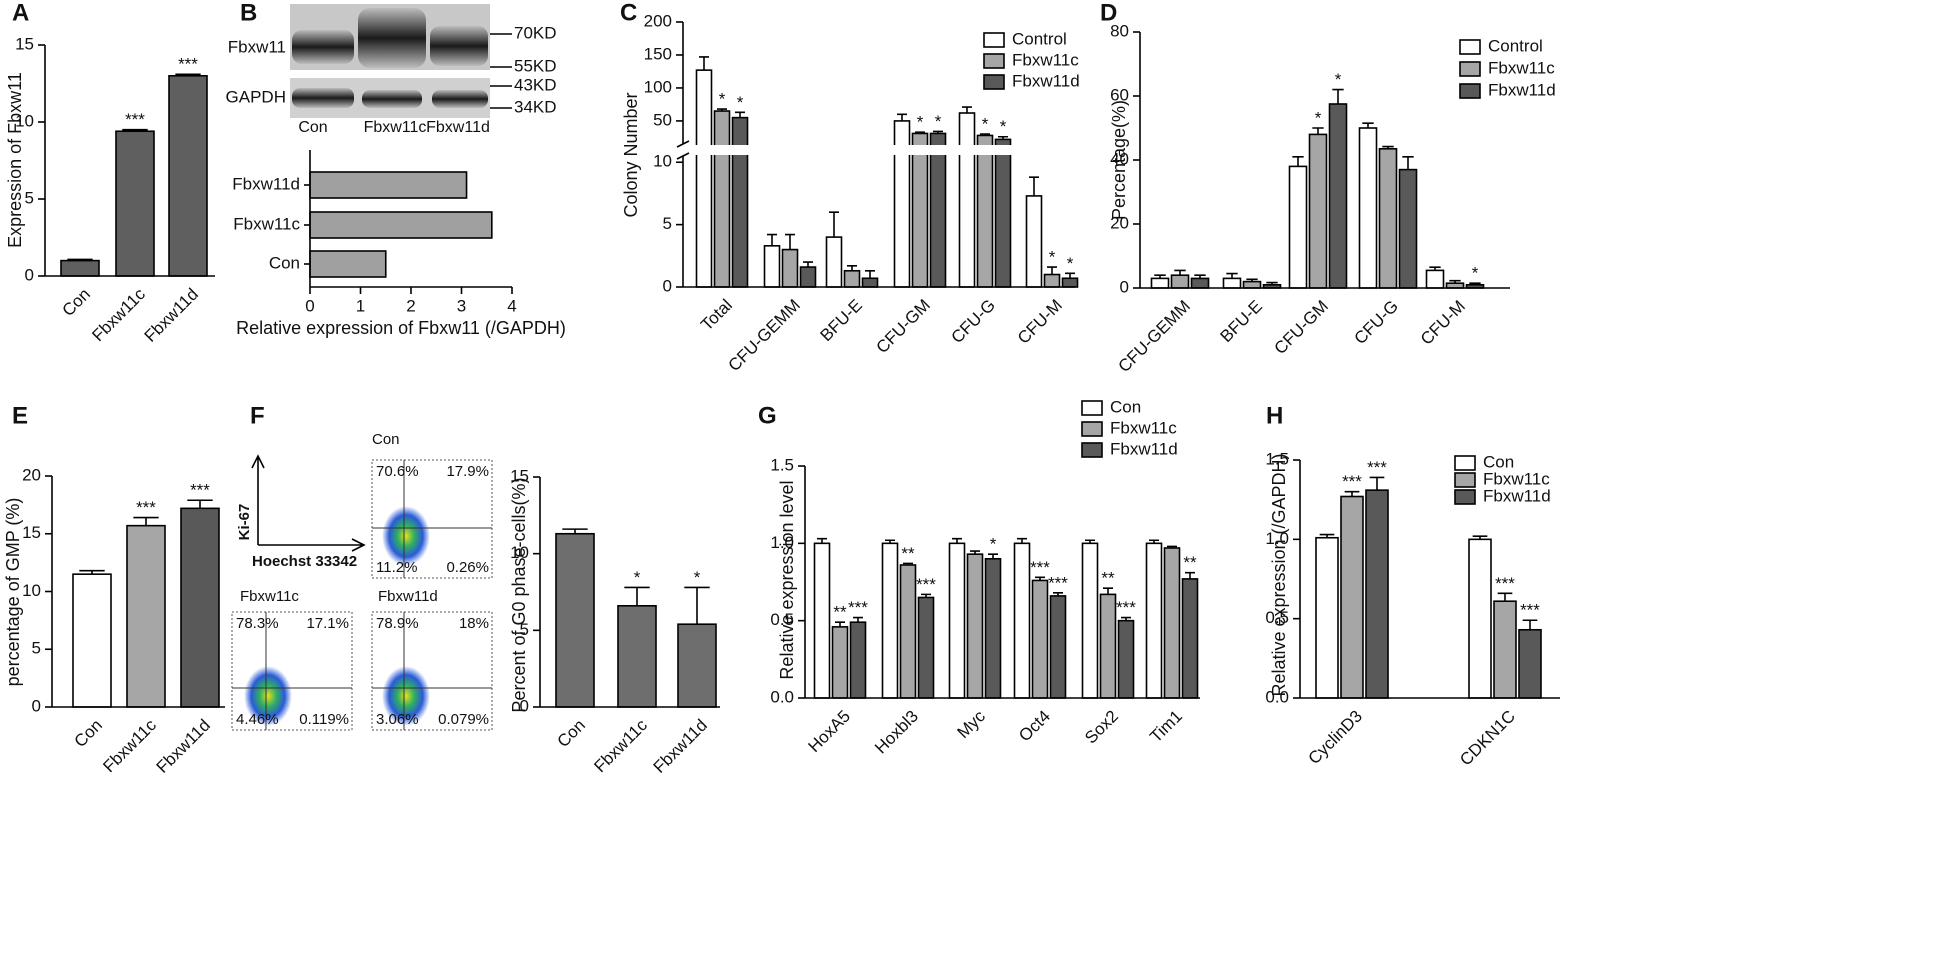 This screenshot has height=980, width=1959. Describe the element at coordinates (1108, 13) in the screenshot. I see `panel-letter: D` at that location.